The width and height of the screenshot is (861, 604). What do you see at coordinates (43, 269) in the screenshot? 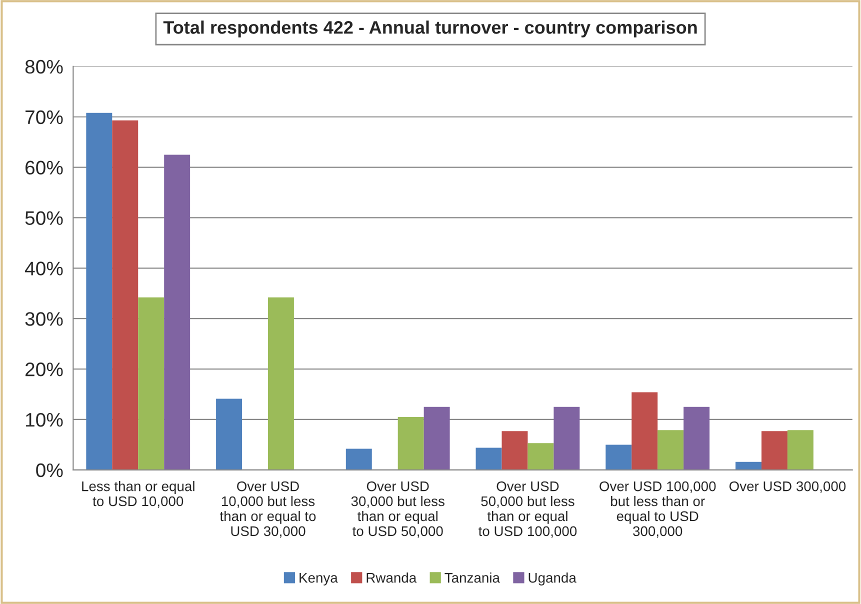
I see `y-tick-label: 40%` at bounding box center [43, 269].